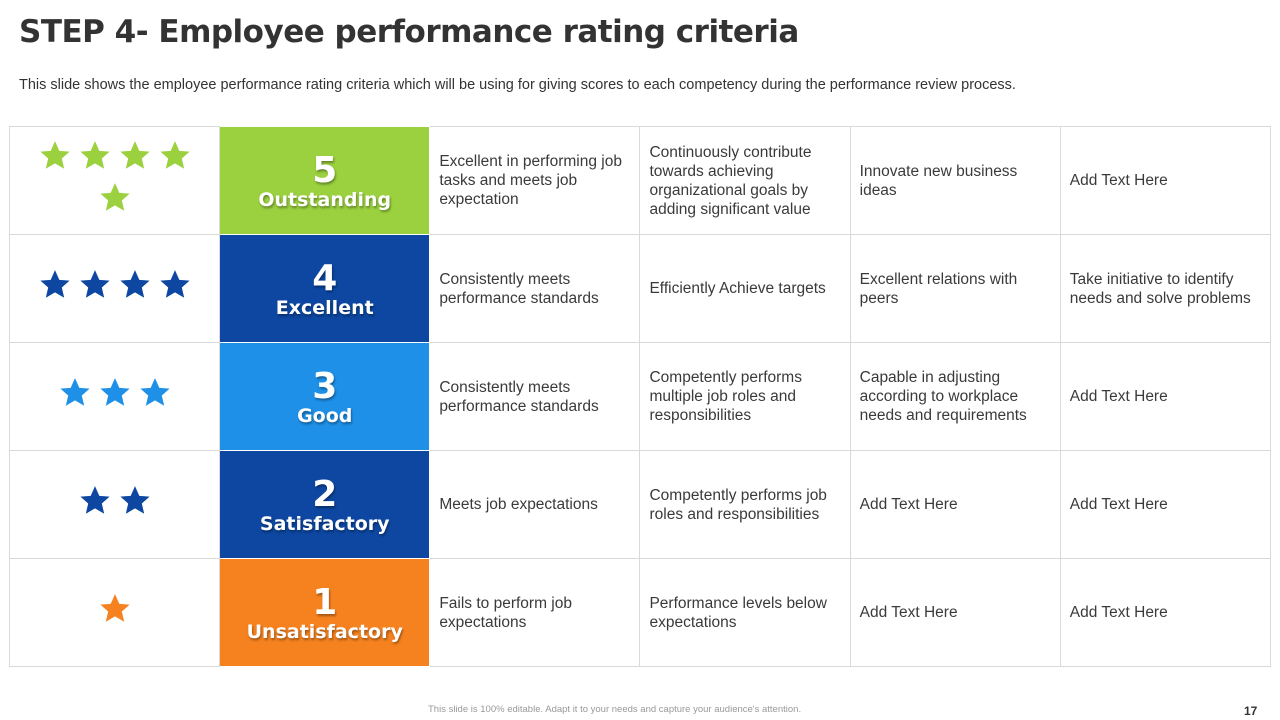 The width and height of the screenshot is (1280, 720). I want to click on criteria-cell: Efficiently Achieve targets, so click(745, 288).